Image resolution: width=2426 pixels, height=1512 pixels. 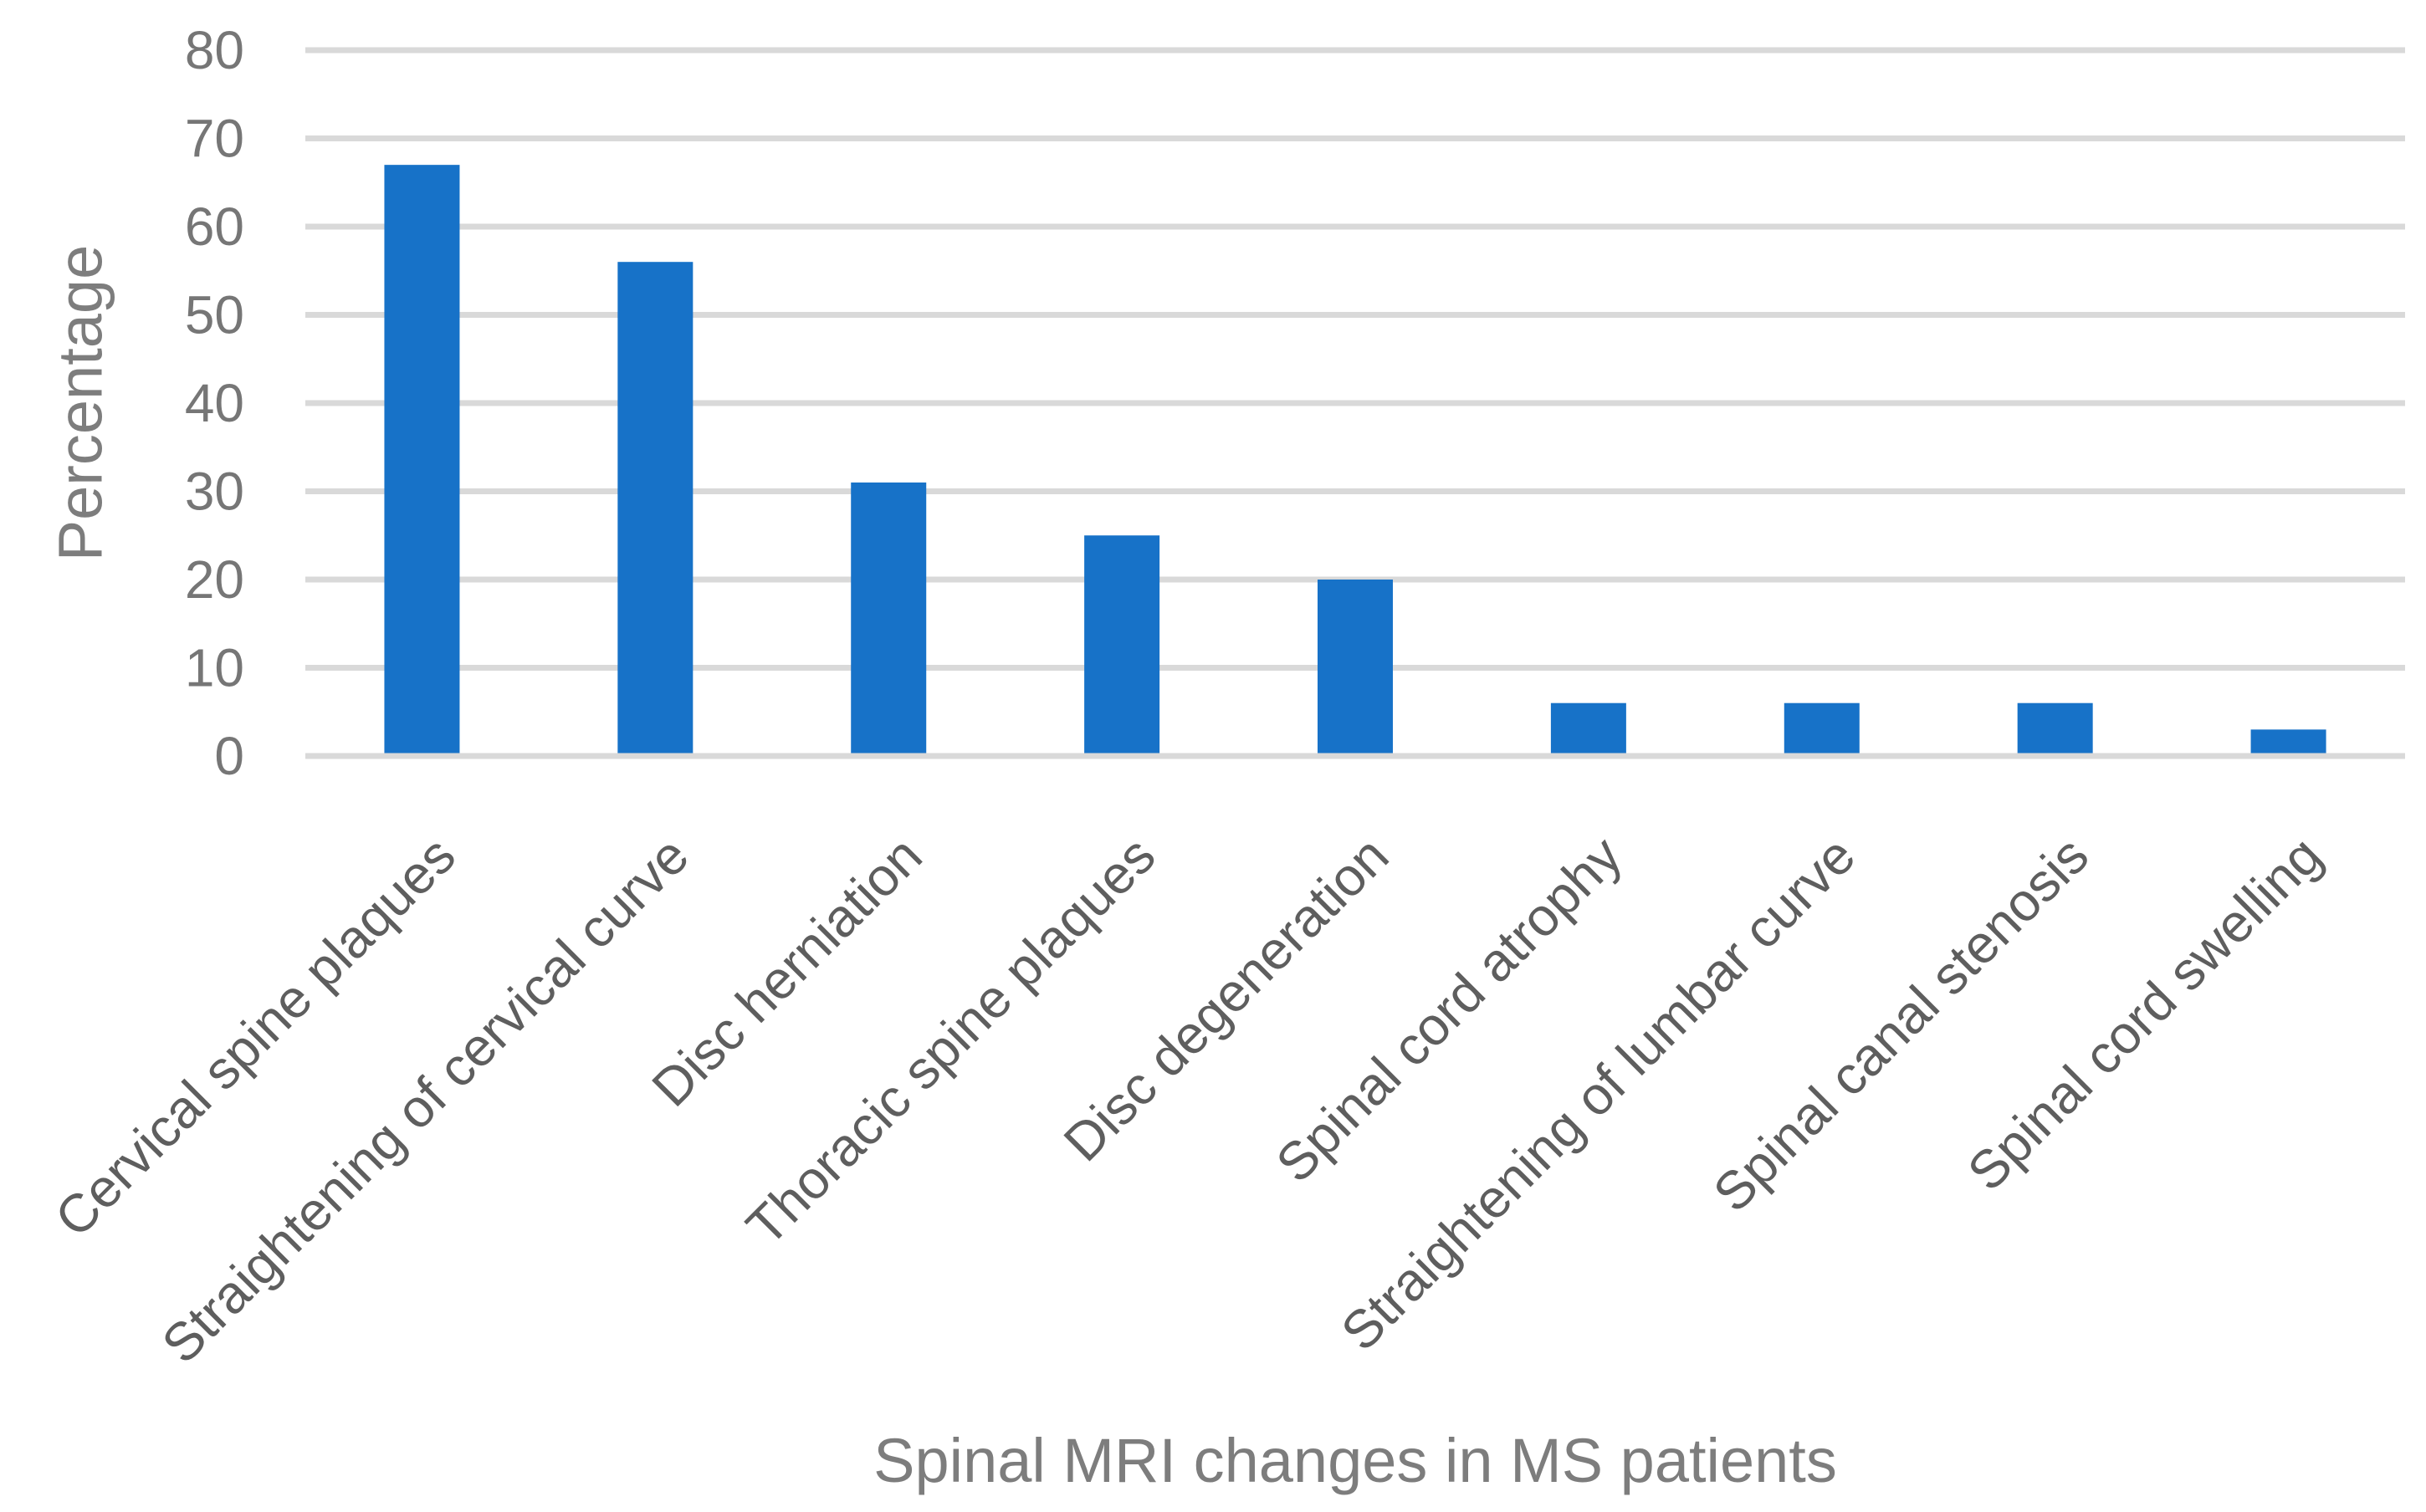 I want to click on bar-straightening-of-lumbar-curve, so click(x=1822, y=729).